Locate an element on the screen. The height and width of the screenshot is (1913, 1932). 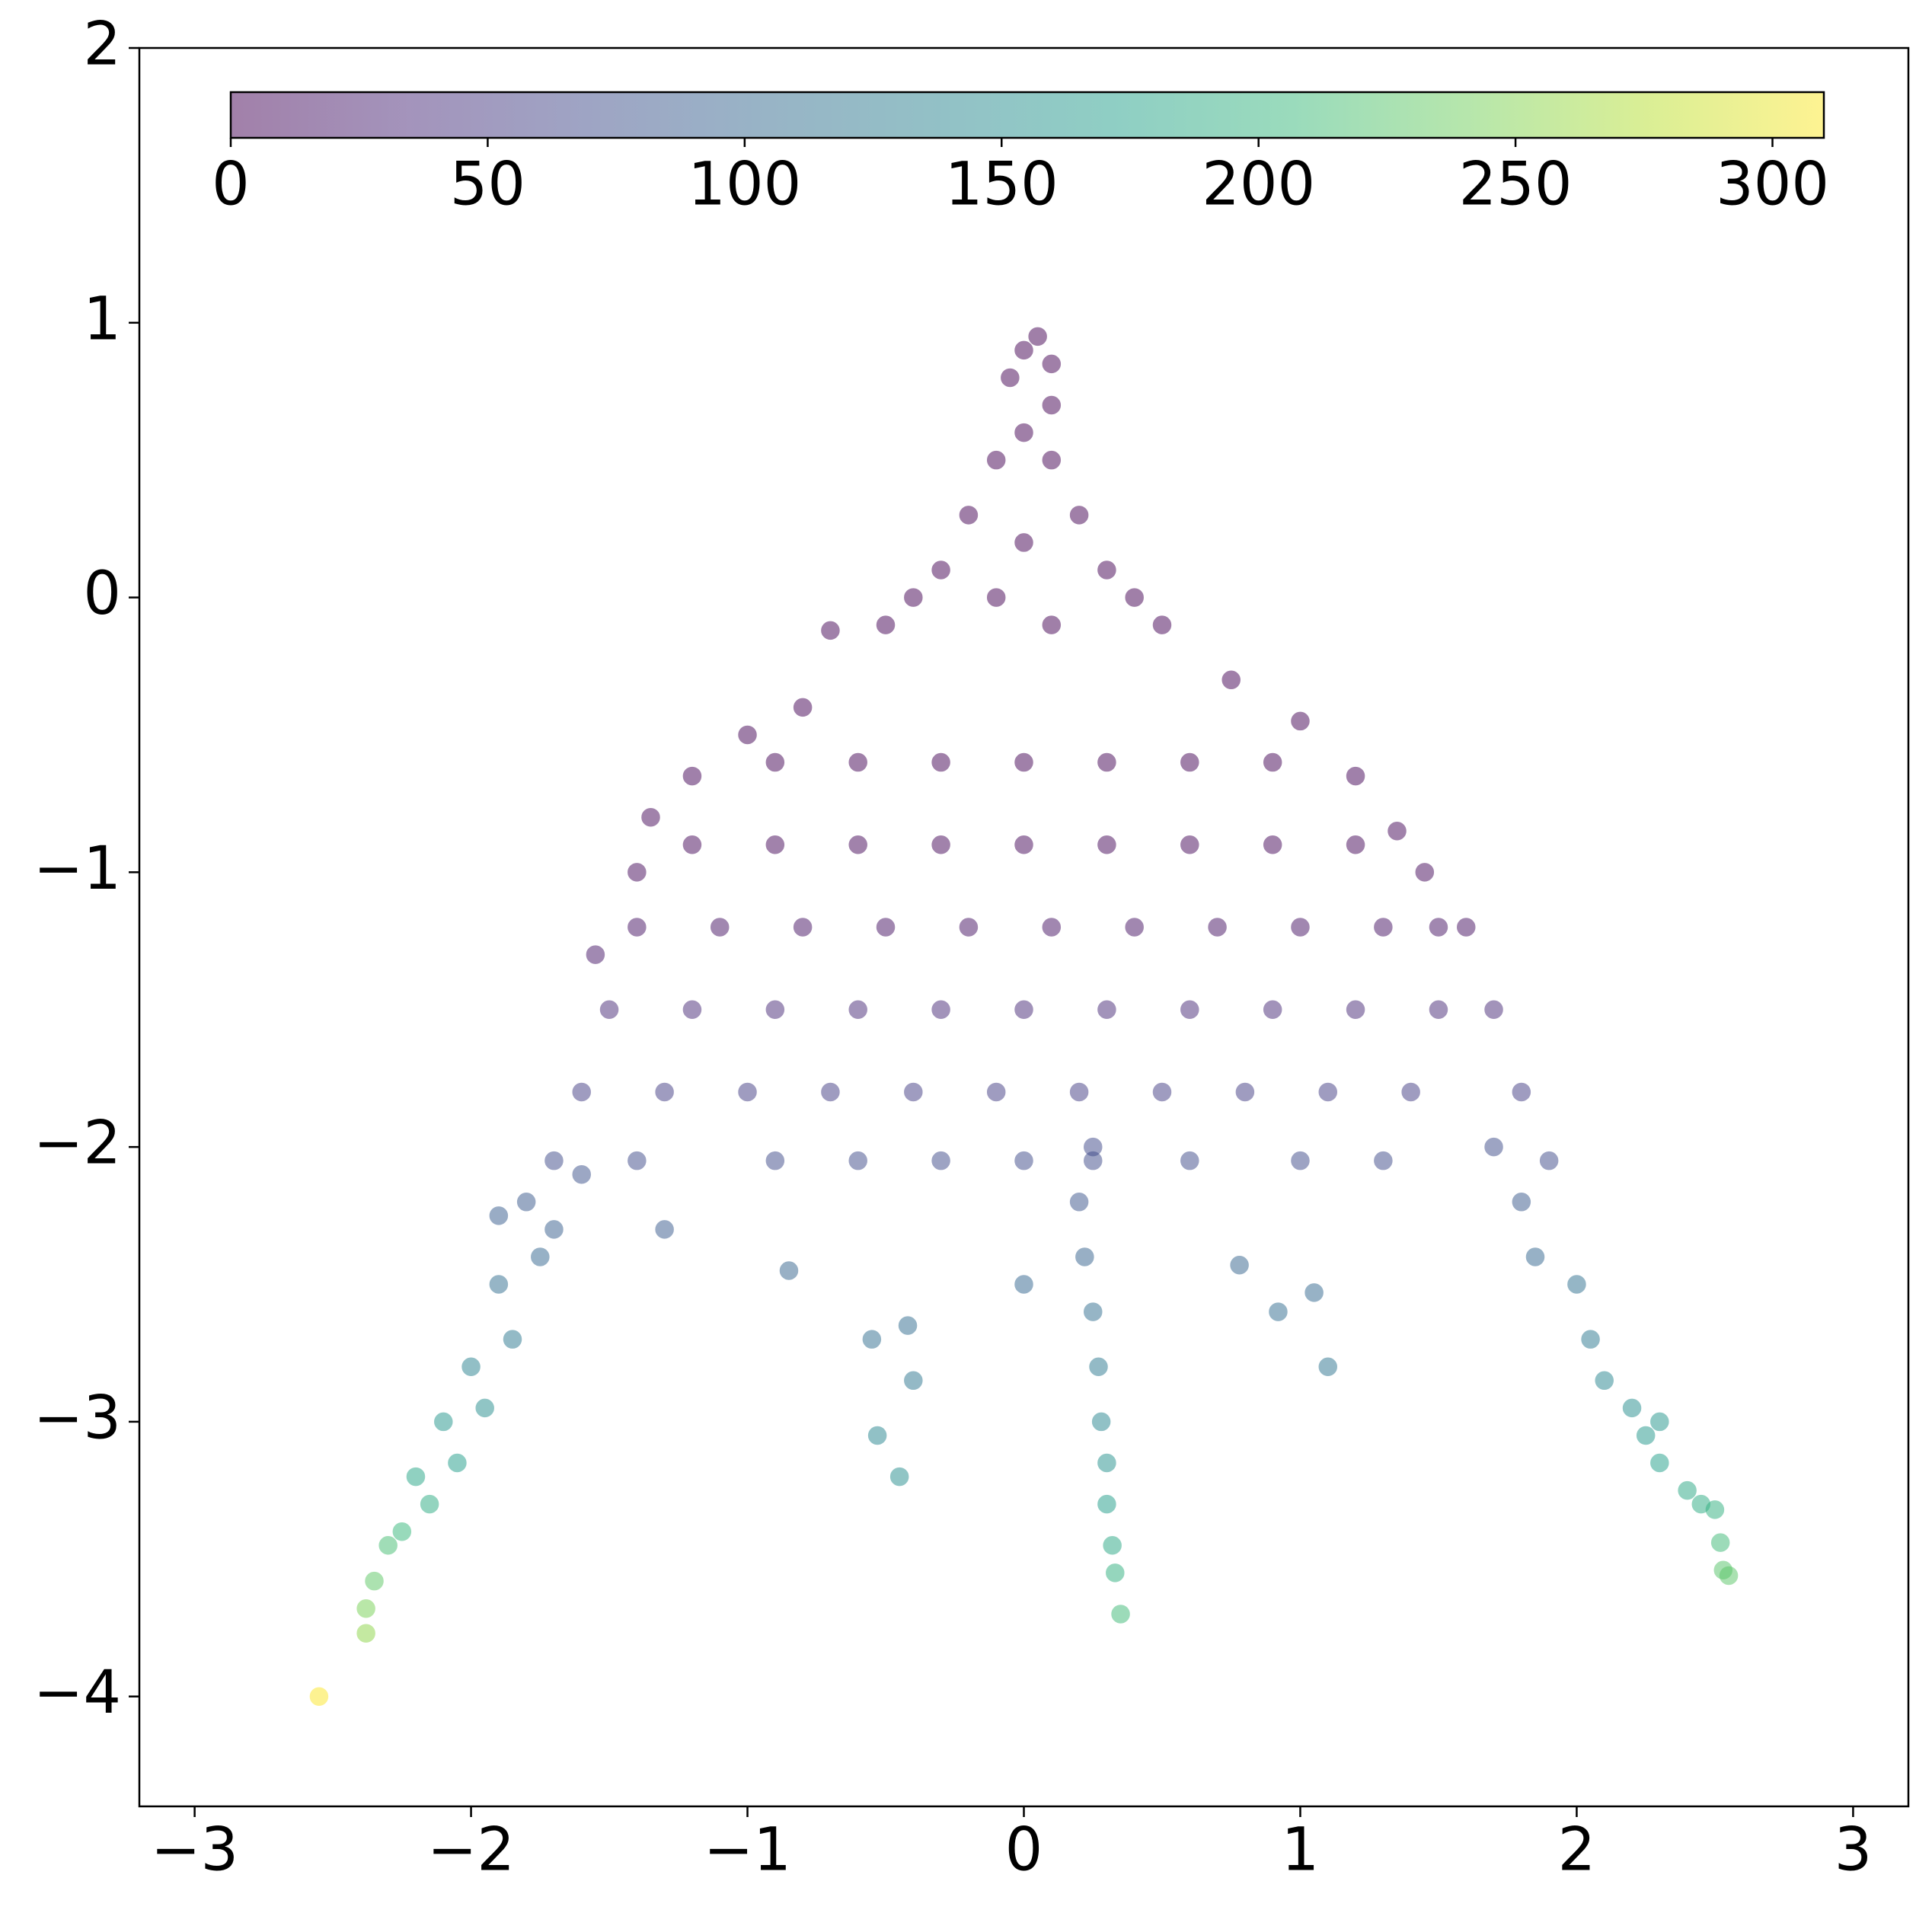
colorbar-tick-label: 200 is located at coordinates (1258, 184).